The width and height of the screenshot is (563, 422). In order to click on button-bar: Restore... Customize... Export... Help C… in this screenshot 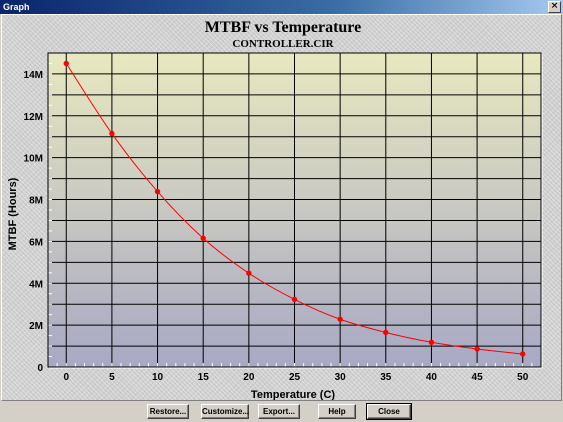, I will do `click(281, 412)`.